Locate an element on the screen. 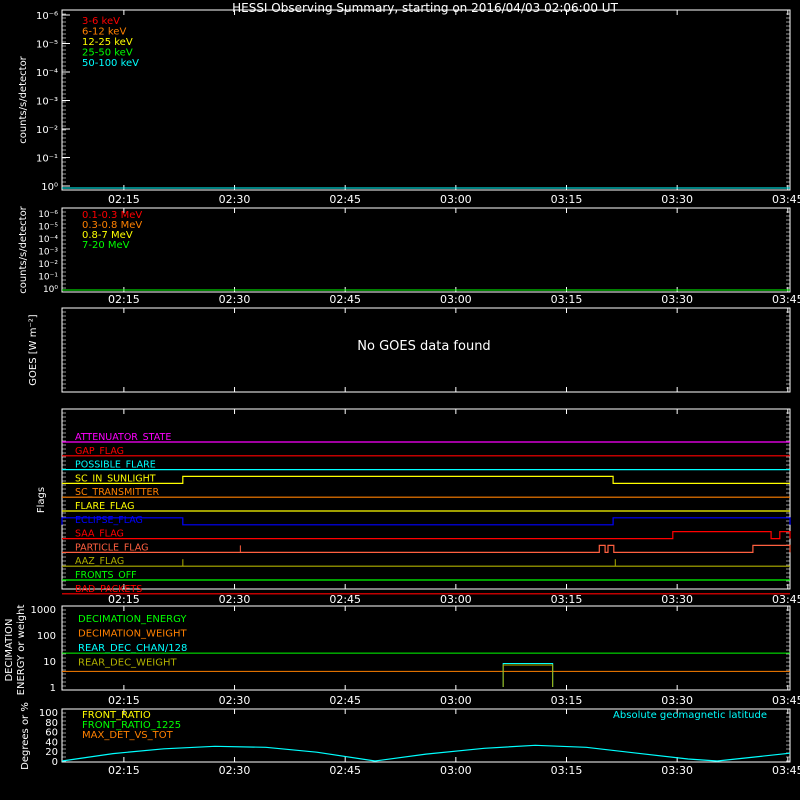  panel-lightcurve-high-time-label-0330: 03:30 is located at coordinates (677, 299).